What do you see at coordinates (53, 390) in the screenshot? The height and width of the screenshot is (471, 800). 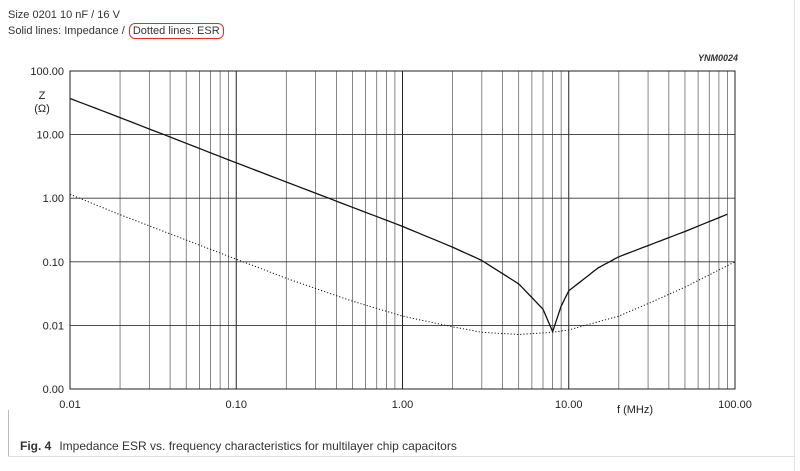 I see `y-tick-label: 0.00` at bounding box center [53, 390].